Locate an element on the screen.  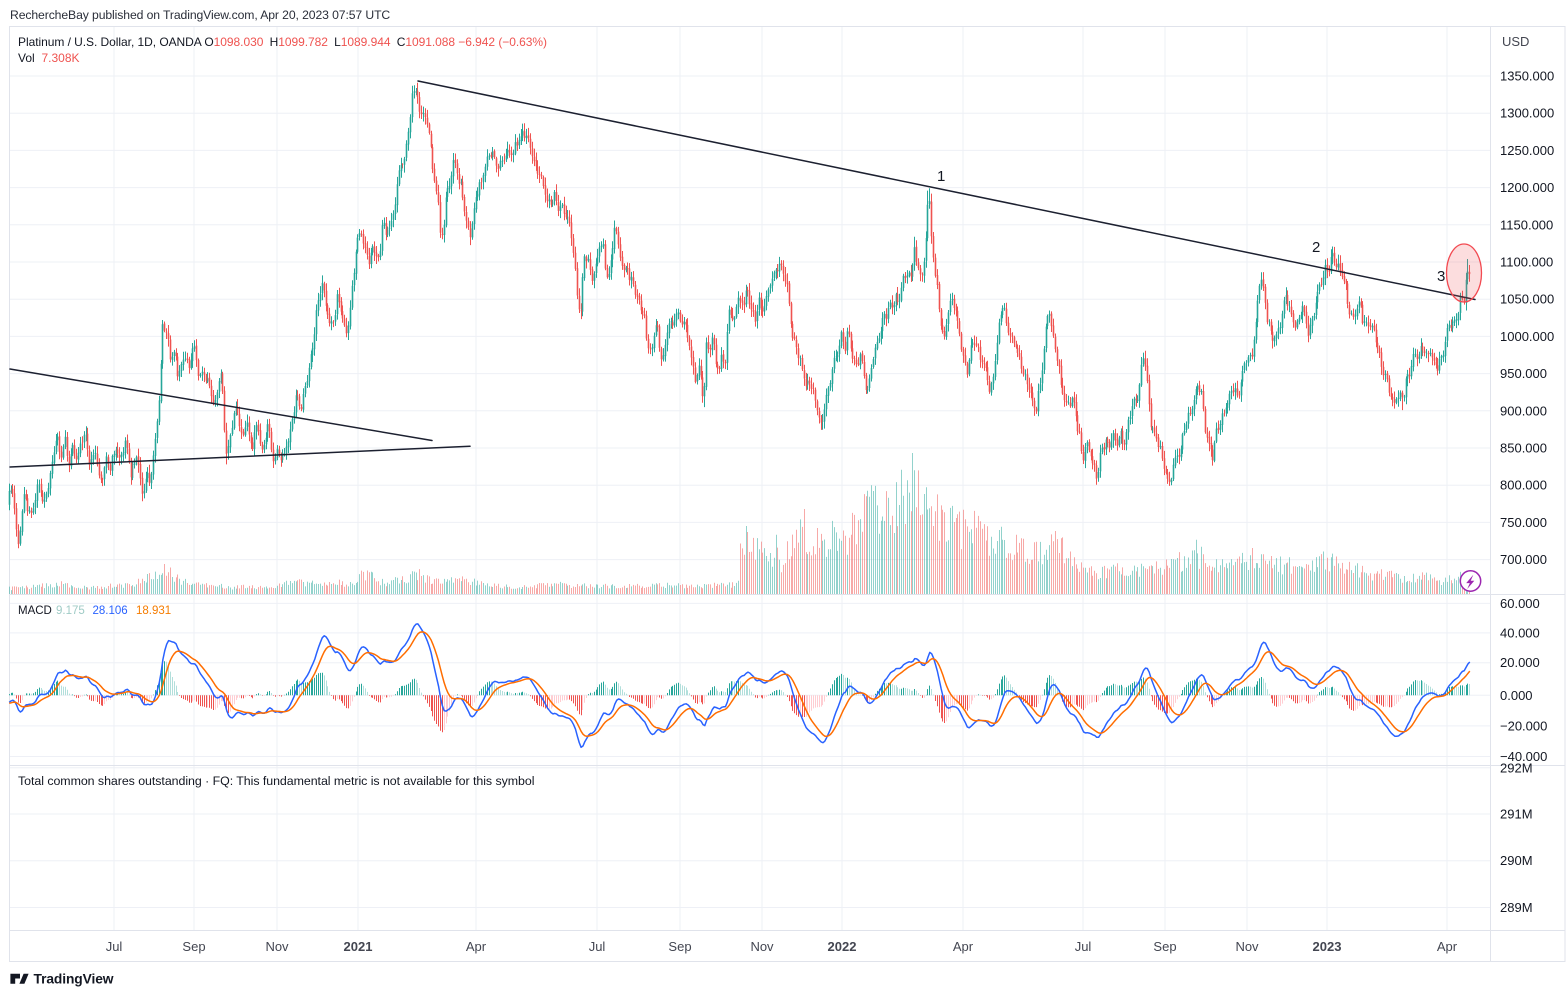
svg-text: 7.308K is located at coordinates (61, 58).